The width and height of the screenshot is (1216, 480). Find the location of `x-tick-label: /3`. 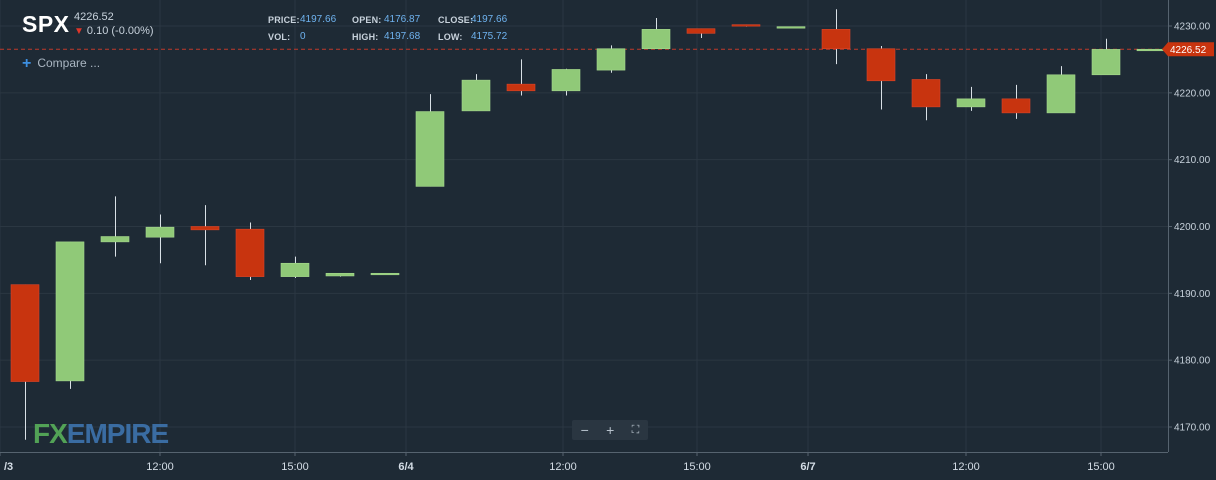

x-tick-label: /3 is located at coordinates (8, 467).